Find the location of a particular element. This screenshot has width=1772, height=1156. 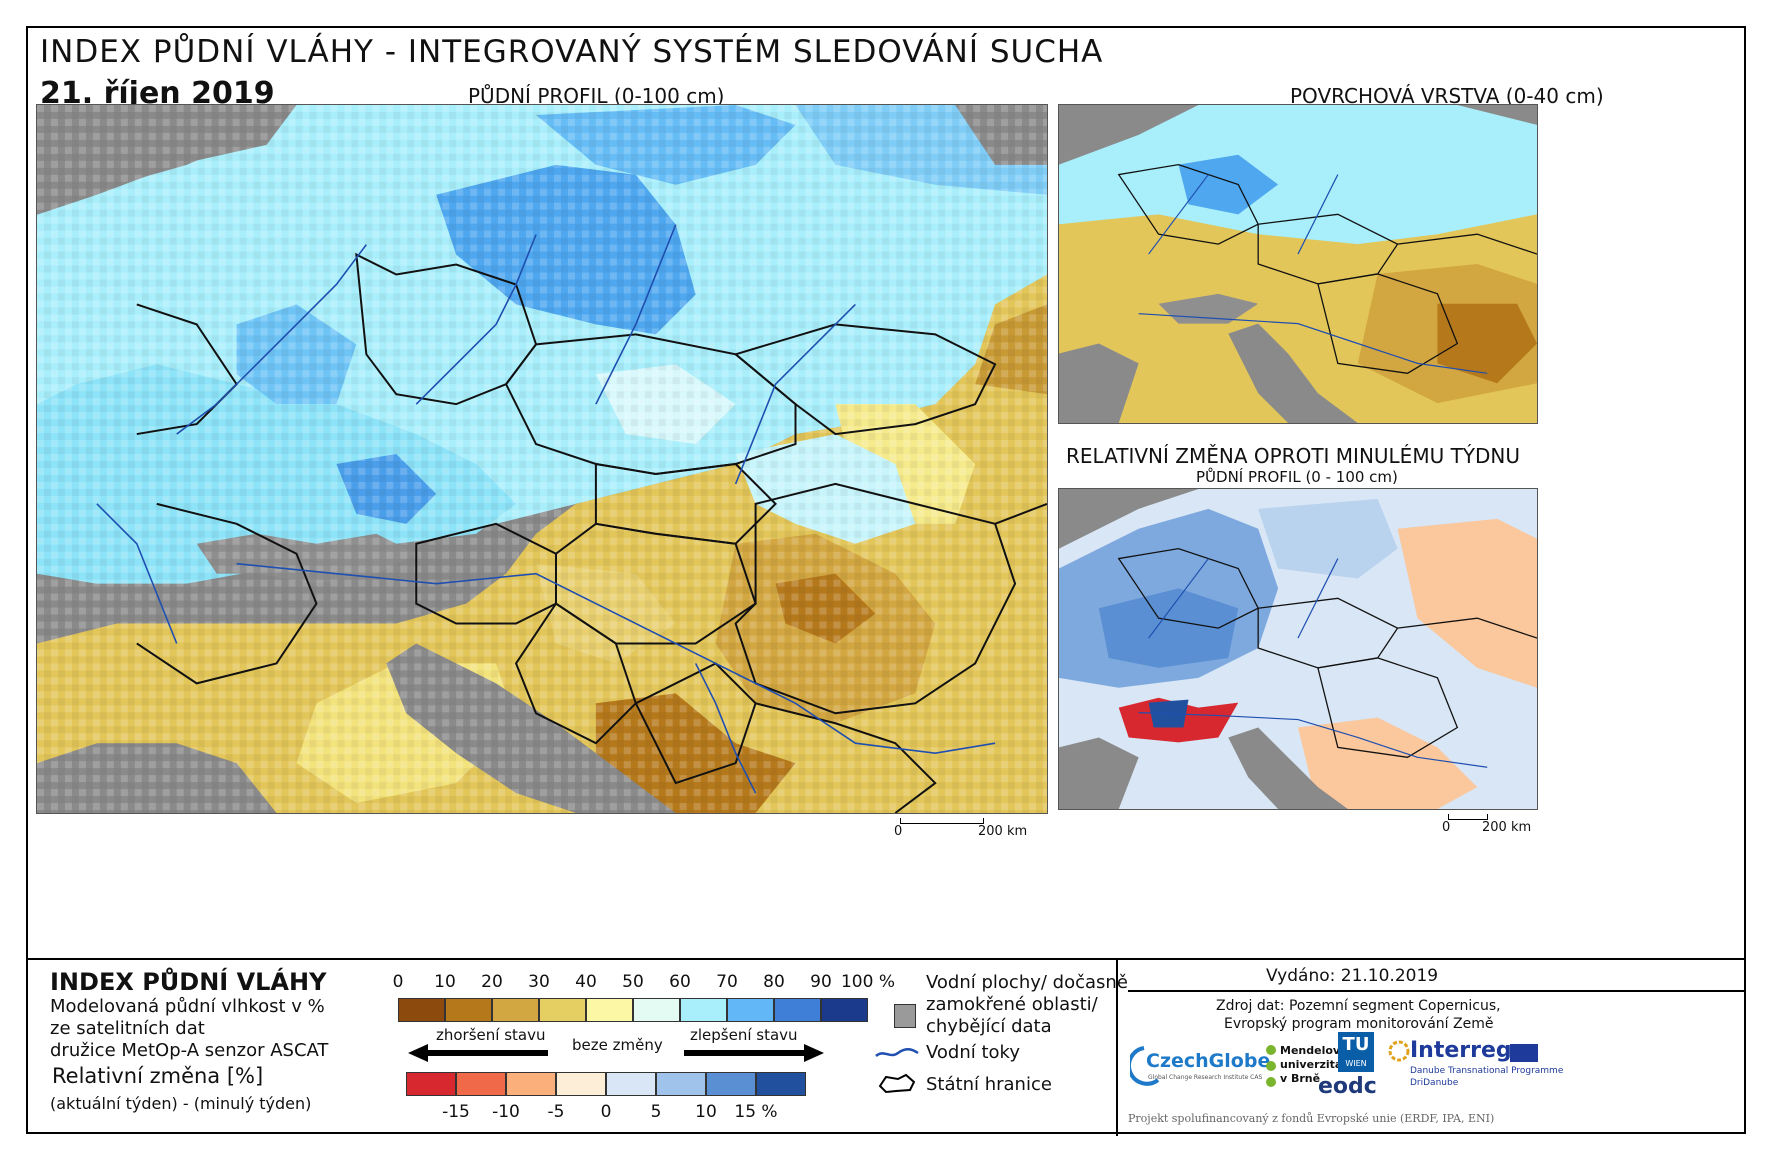

index-ramp-tick: 80 is located at coordinates (774, 982).